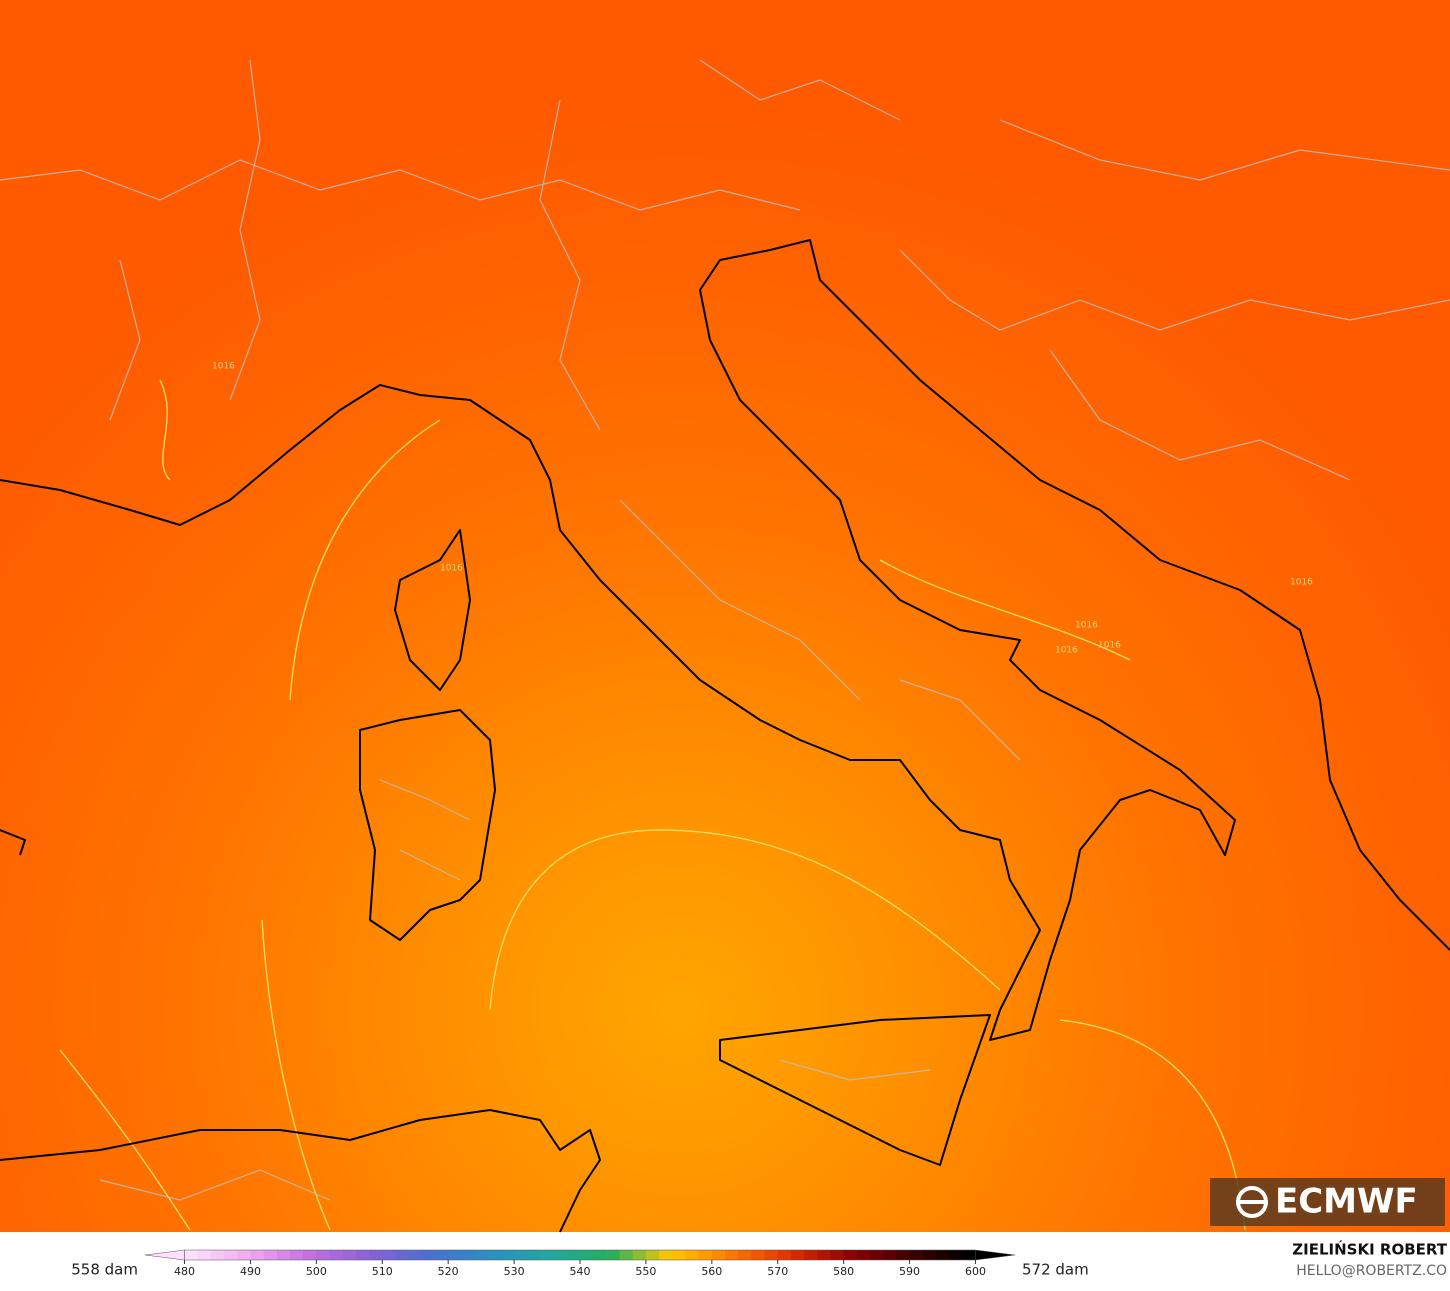 The image size is (1450, 1291). Describe the element at coordinates (432, 610) in the screenshot. I see `corsica-coast` at that location.